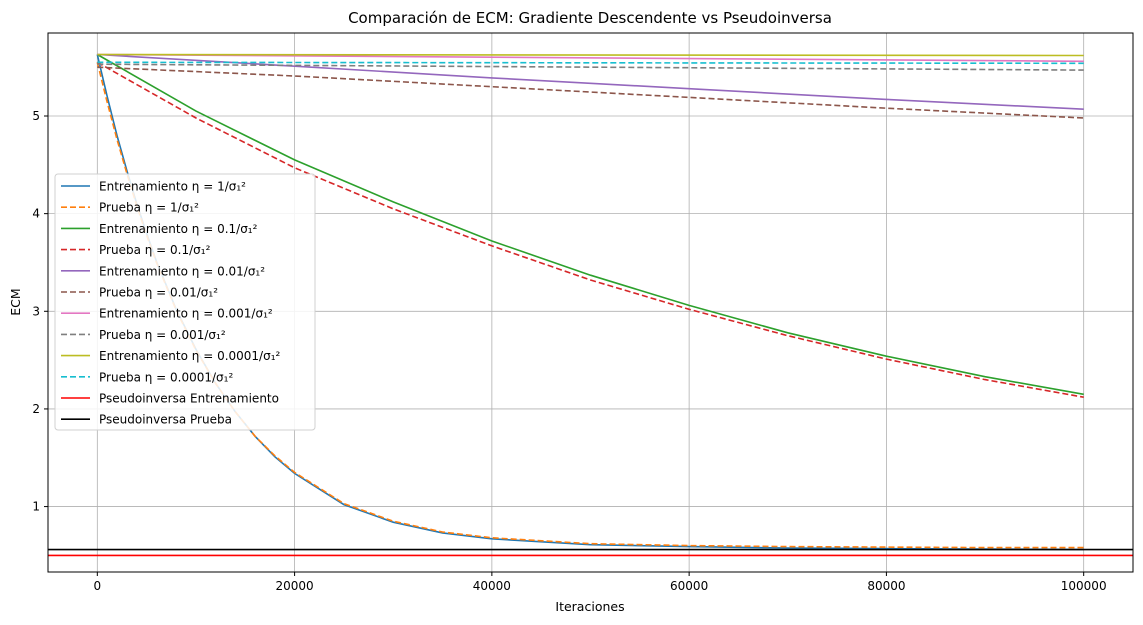 This screenshot has height=625, width=1143. I want to click on y-axis-label: ECM, so click(15, 301).